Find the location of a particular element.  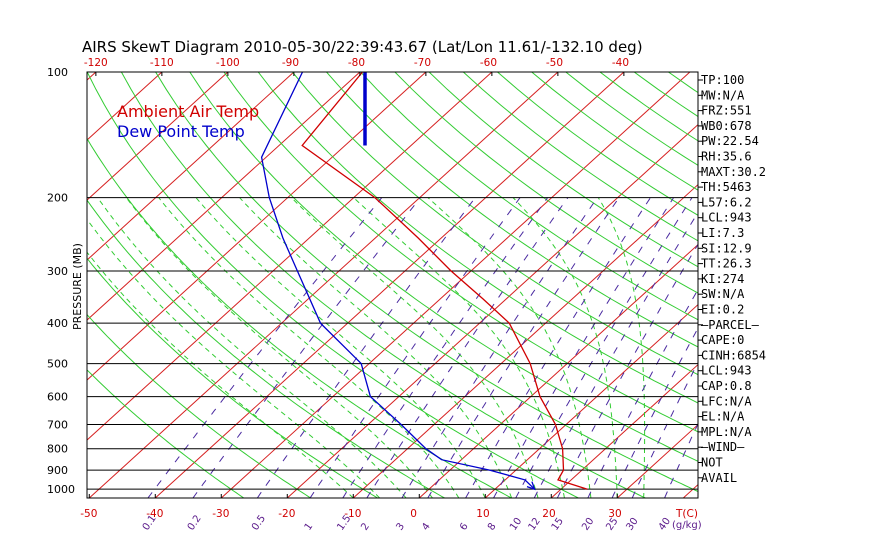

pressure-tick-label: 900 is located at coordinates (57, 470).